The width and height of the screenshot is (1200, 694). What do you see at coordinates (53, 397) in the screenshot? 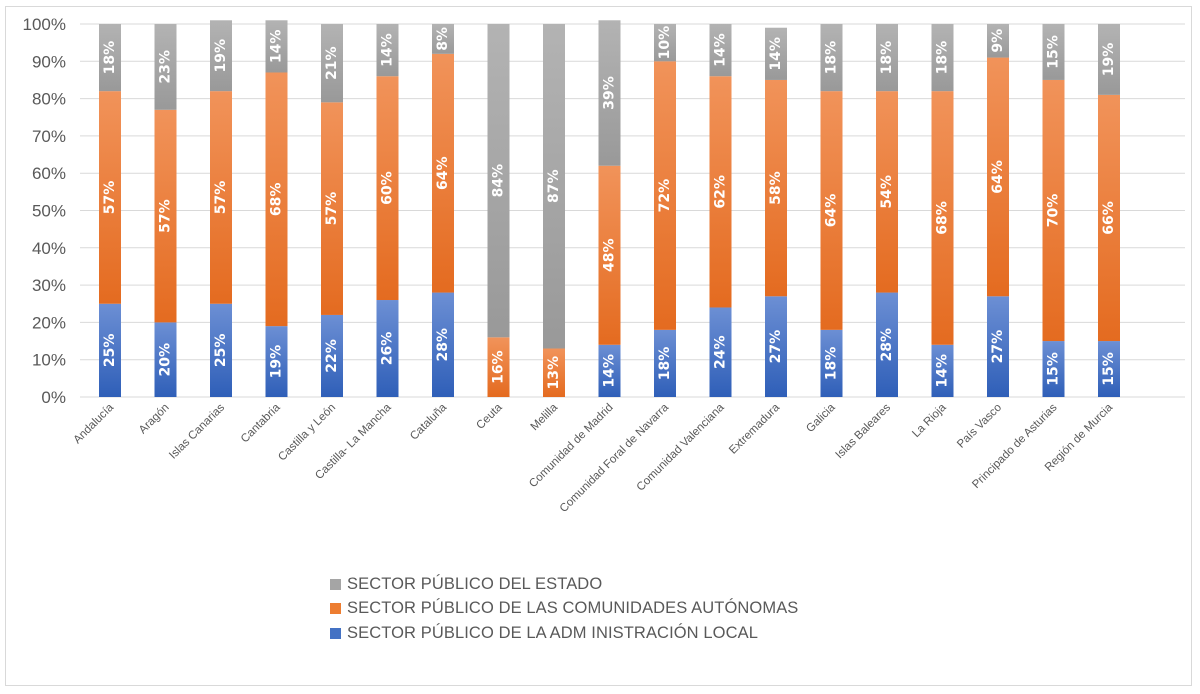
I see `y-tick-label: 0%` at bounding box center [53, 397].